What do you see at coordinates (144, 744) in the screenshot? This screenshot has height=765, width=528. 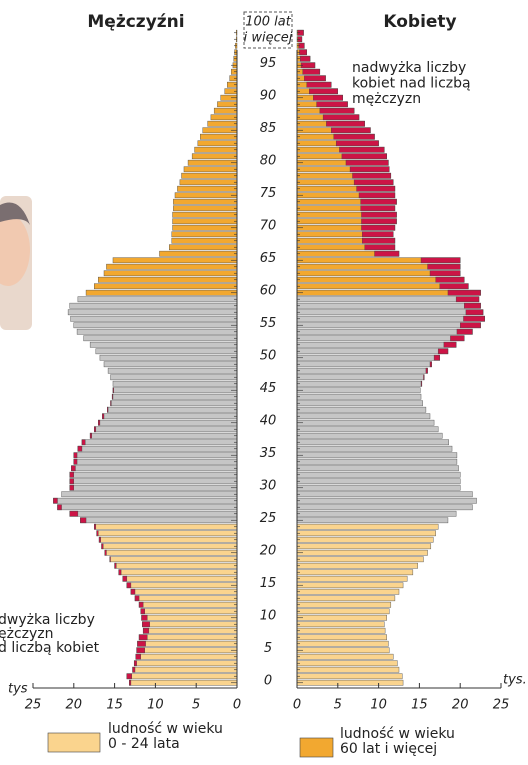 I see `legend-label: 0 - 24 lata` at bounding box center [144, 744].